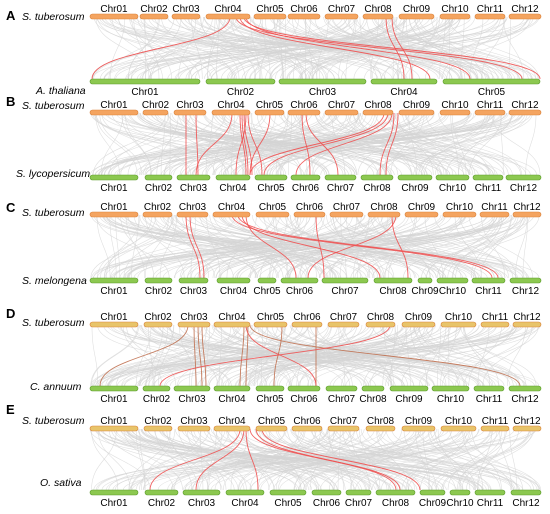 The height and width of the screenshot is (514, 550). Describe the element at coordinates (527, 207) in the screenshot. I see `top-chromosome-label: Chr12` at that location.